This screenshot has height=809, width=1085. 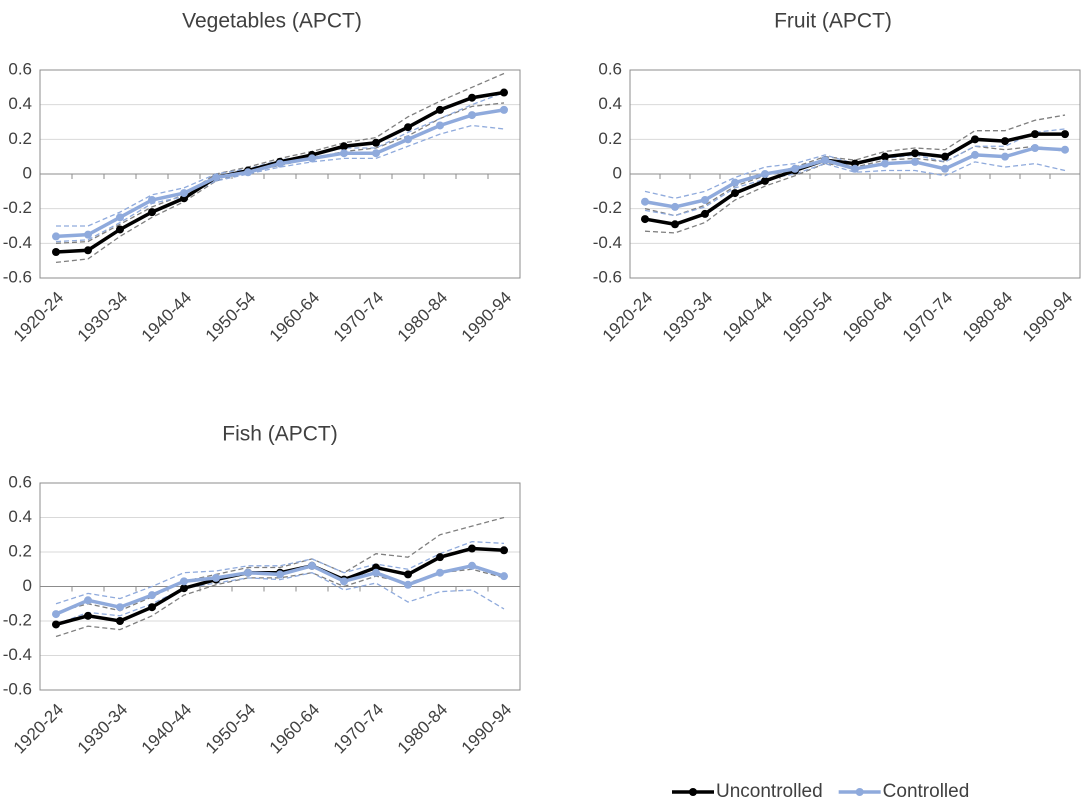 I want to click on chart-title: Fruit (APCT), so click(x=833, y=21).